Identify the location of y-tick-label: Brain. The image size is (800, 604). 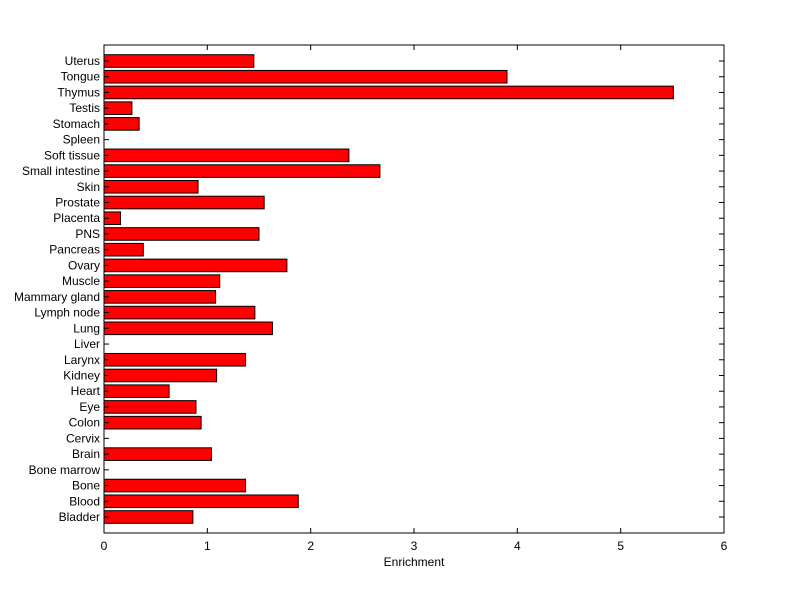
(86, 454).